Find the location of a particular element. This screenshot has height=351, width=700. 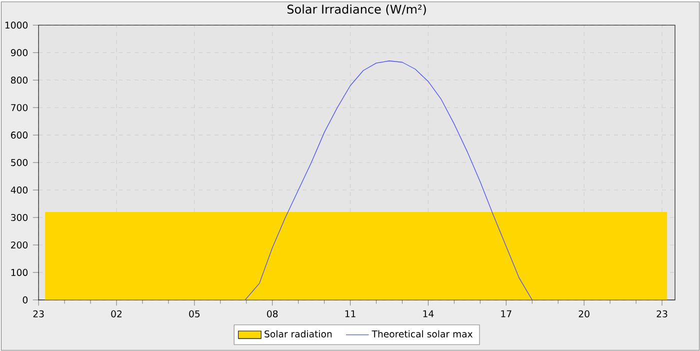

y-tick-label: 0 is located at coordinates (25, 300).